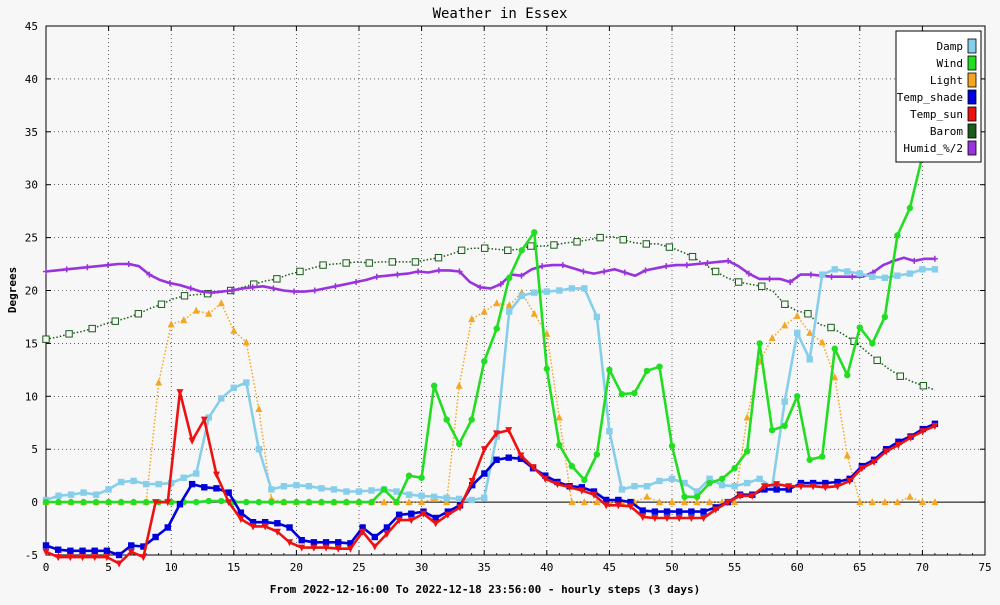 This screenshot has width=1000, height=605. What do you see at coordinates (484, 567) in the screenshot?
I see `x-tick-label: 35` at bounding box center [484, 567].